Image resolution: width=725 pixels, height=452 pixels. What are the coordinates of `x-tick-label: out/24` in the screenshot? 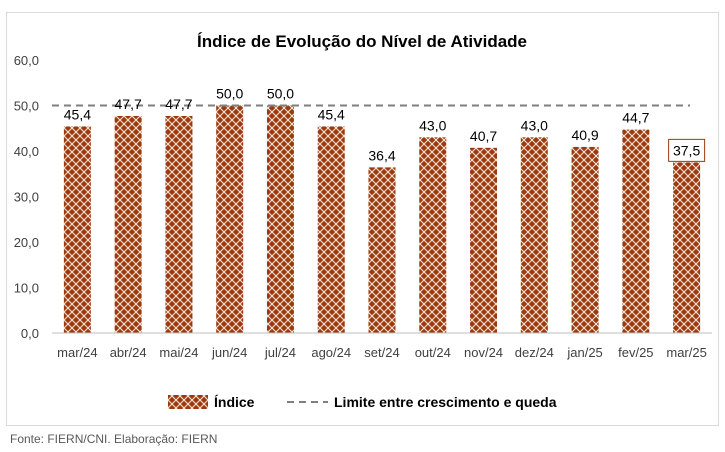 It's located at (433, 352).